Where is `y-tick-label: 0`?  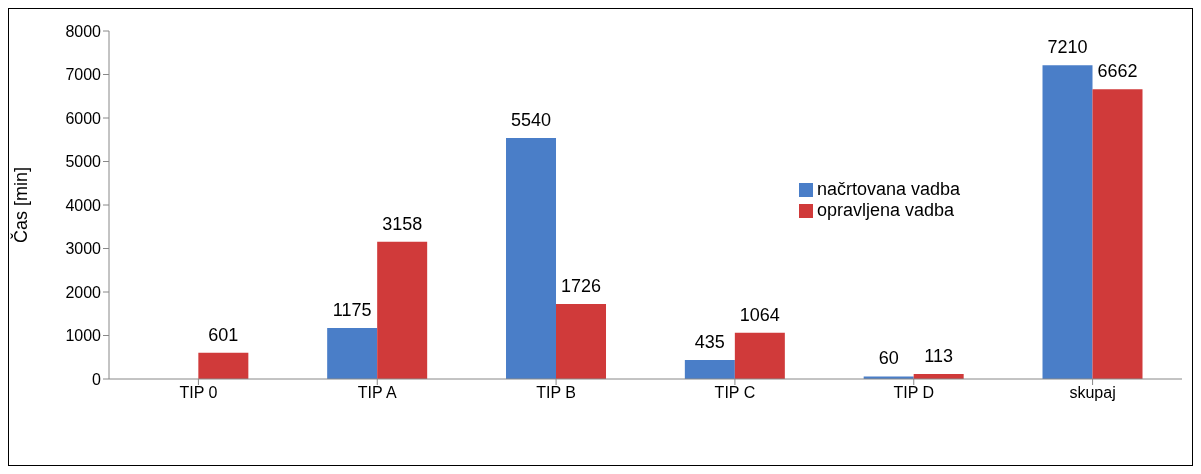
y-tick-label: 0 is located at coordinates (97, 379).